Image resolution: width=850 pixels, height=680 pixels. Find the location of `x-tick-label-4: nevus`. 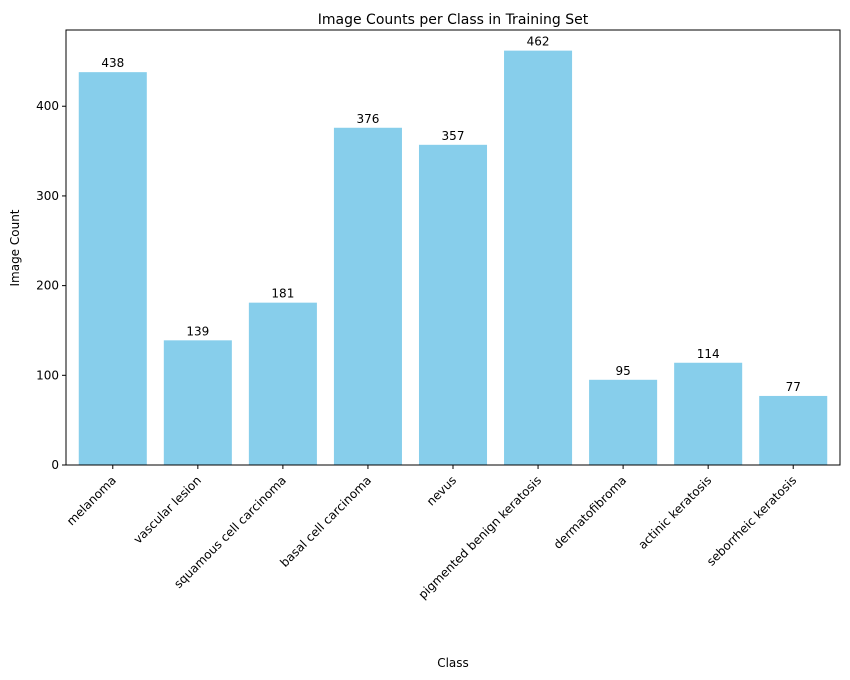

x-tick-label-4: nevus is located at coordinates (441, 490).